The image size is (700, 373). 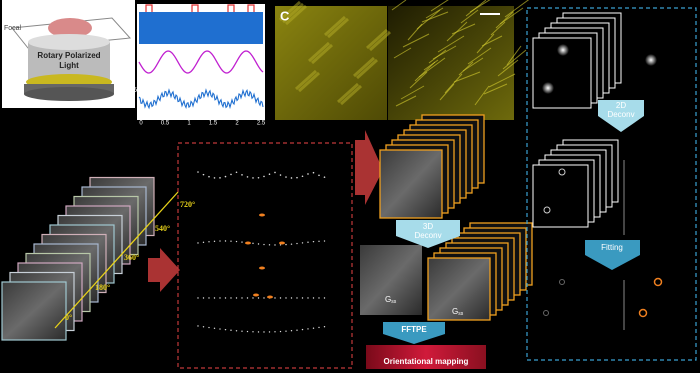 I want to click on image, so click(x=391, y=280).